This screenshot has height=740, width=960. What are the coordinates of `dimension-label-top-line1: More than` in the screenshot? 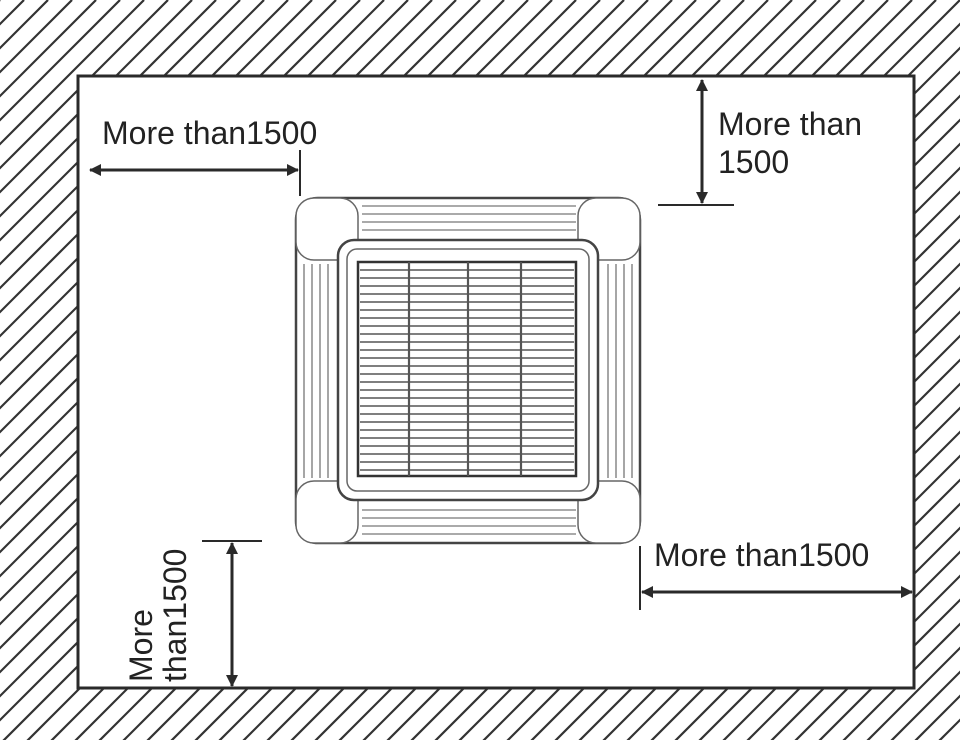 It's located at (790, 124).